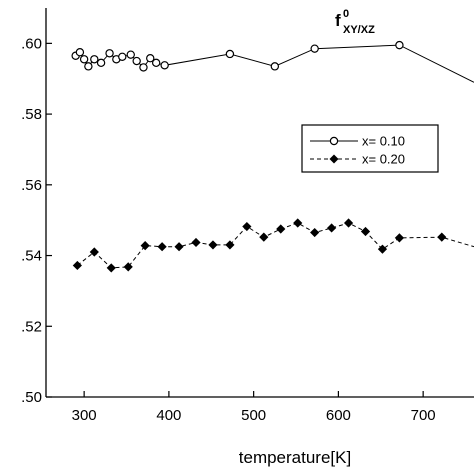 Image resolution: width=474 pixels, height=474 pixels. What do you see at coordinates (355, 22) in the screenshot?
I see `annotation-f0-xyxz: f 0 XY/XZ` at bounding box center [355, 22].